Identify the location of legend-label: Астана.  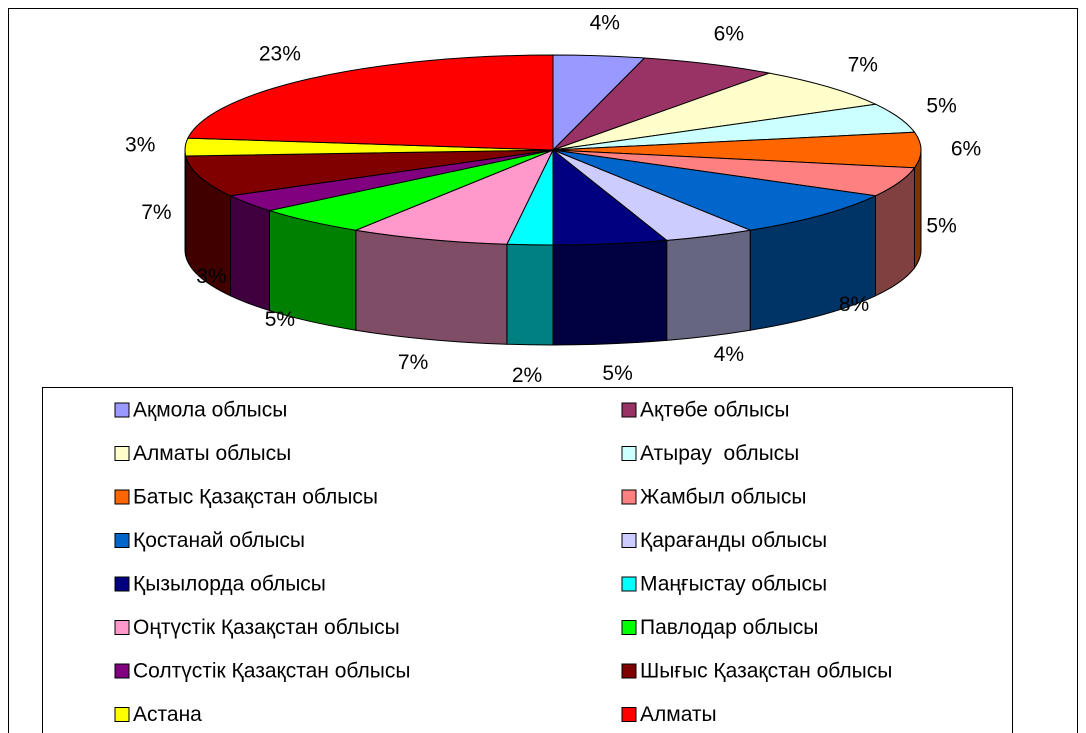
(167, 714).